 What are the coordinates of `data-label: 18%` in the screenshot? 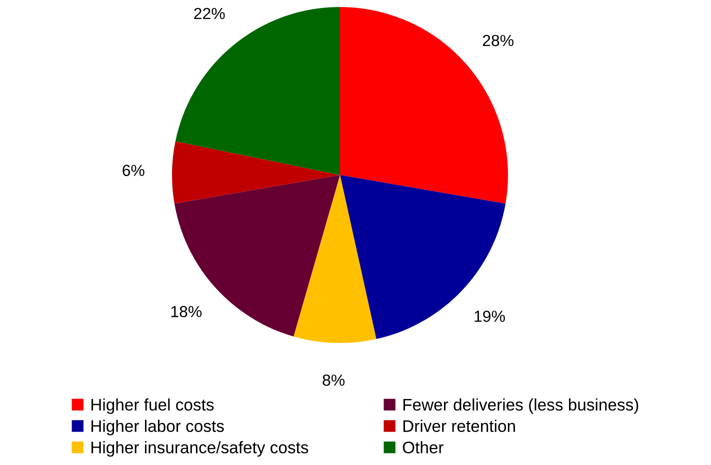 It's located at (186, 312).